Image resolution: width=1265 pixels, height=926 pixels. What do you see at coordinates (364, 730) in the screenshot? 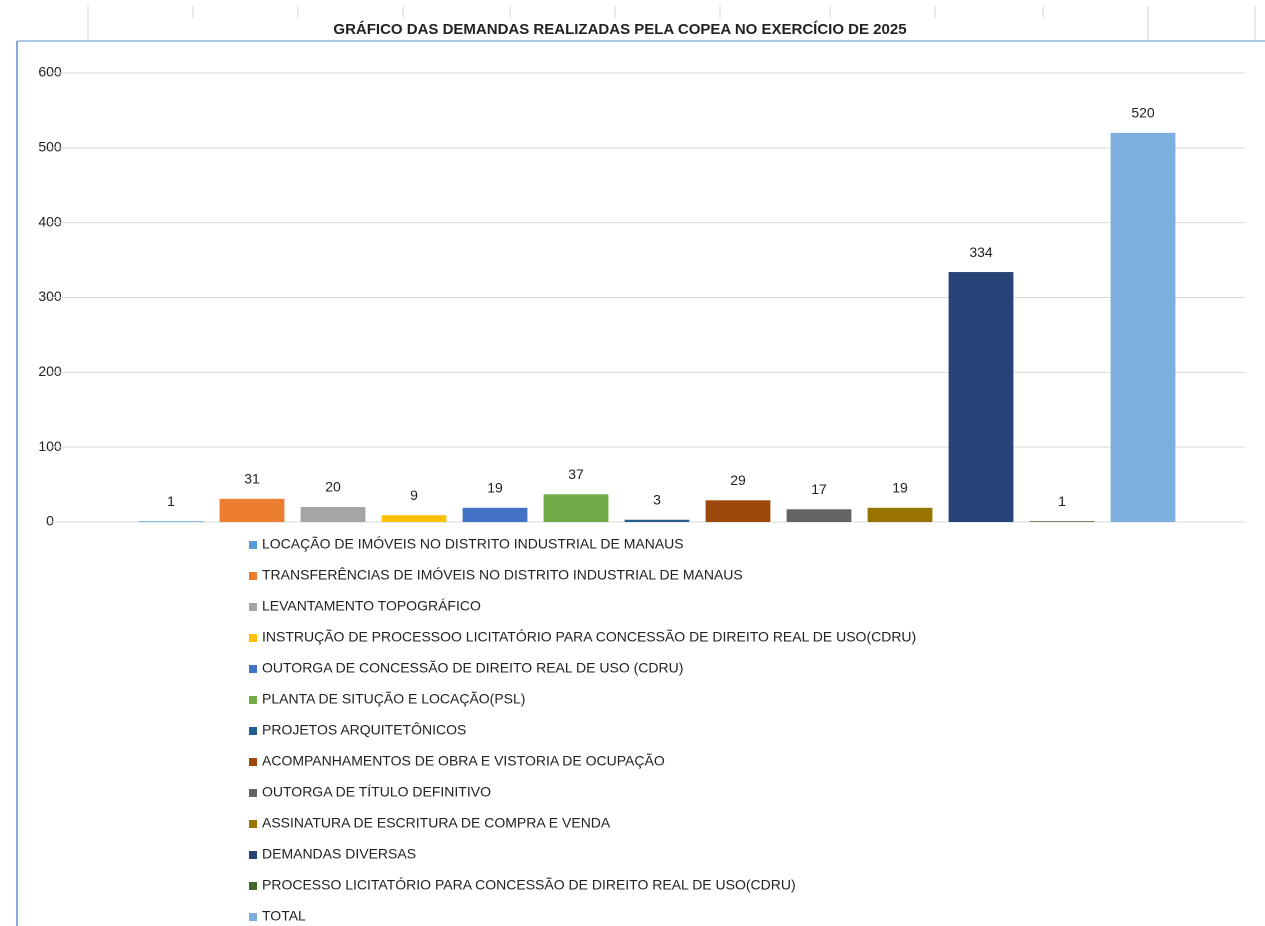
I see `legend-label: PROJETOS ARQUITETÔNICOS` at bounding box center [364, 730].